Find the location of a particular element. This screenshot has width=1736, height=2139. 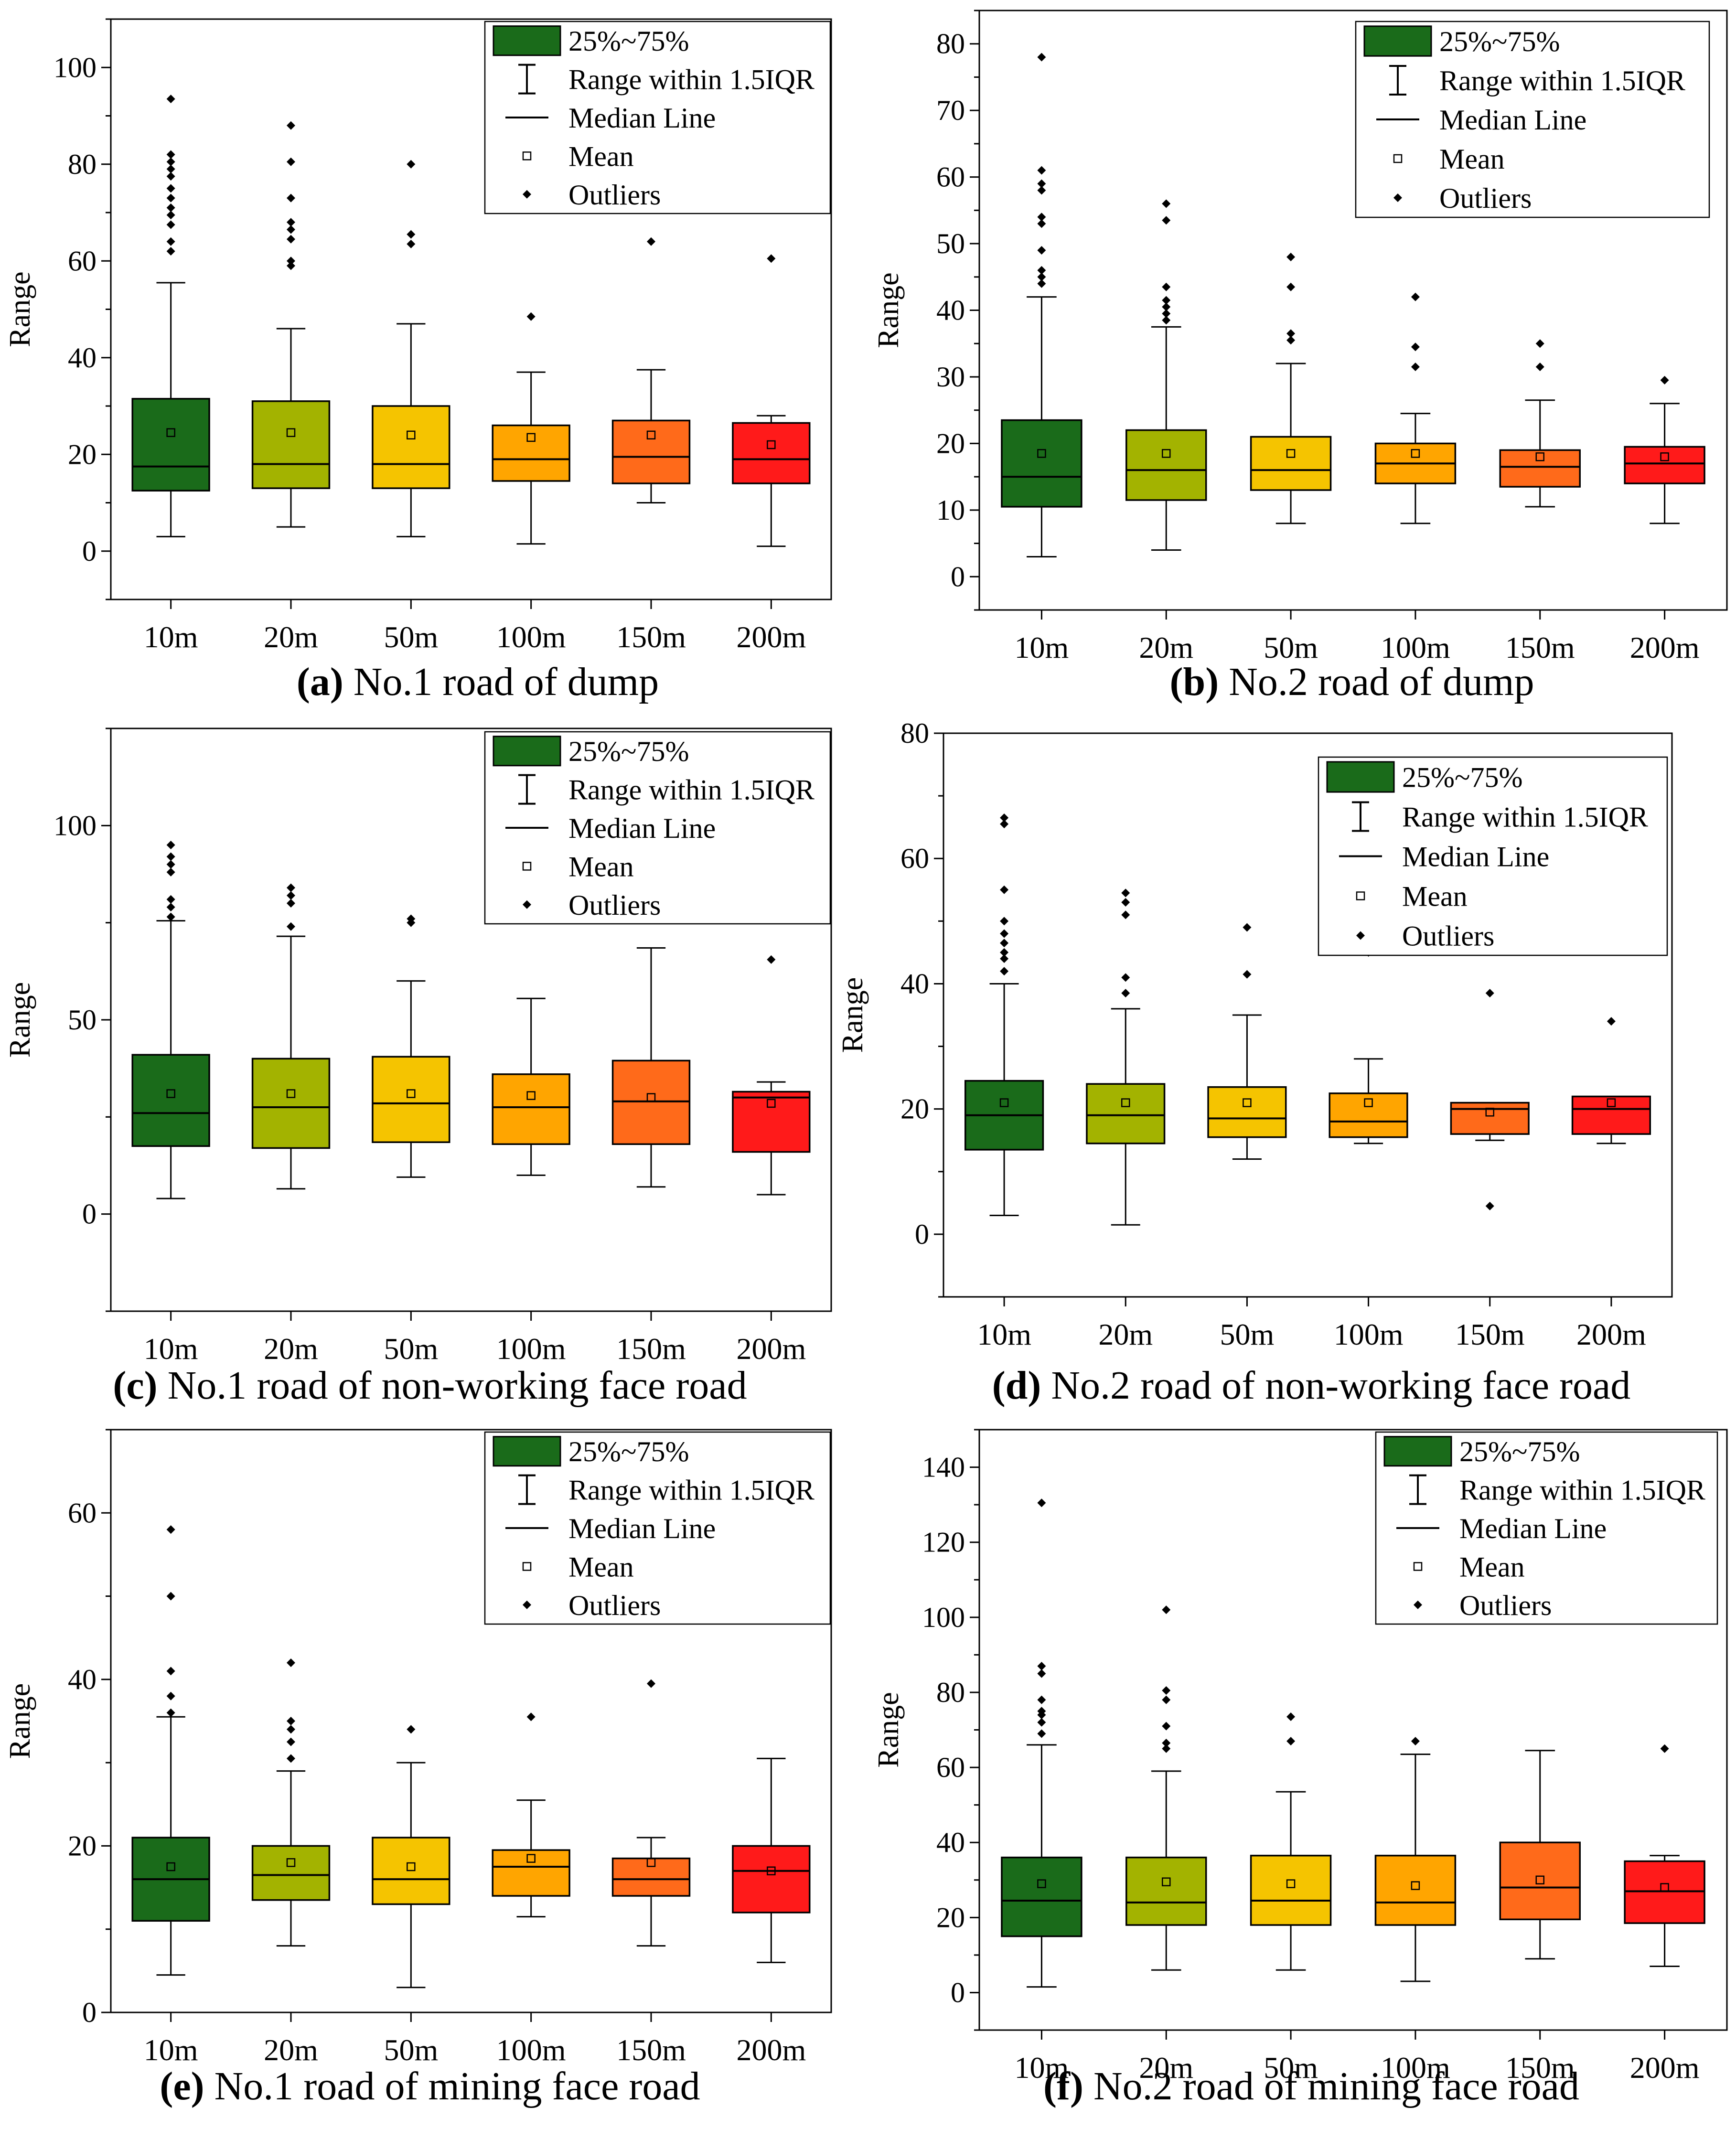

legend-mean-symbol is located at coordinates (1398, 158).